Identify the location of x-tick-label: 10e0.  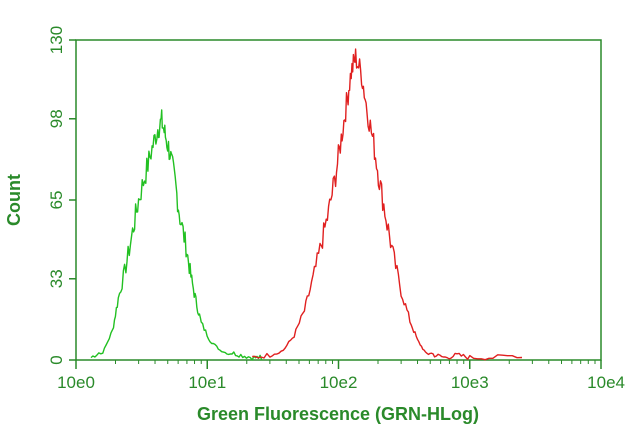
(76, 382).